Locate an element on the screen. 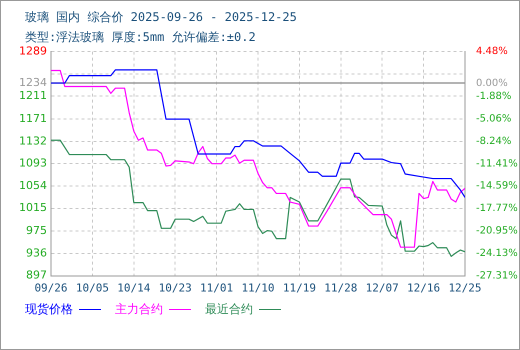 The image size is (520, 350). y-tick-label: 1093 is located at coordinates (33, 163).